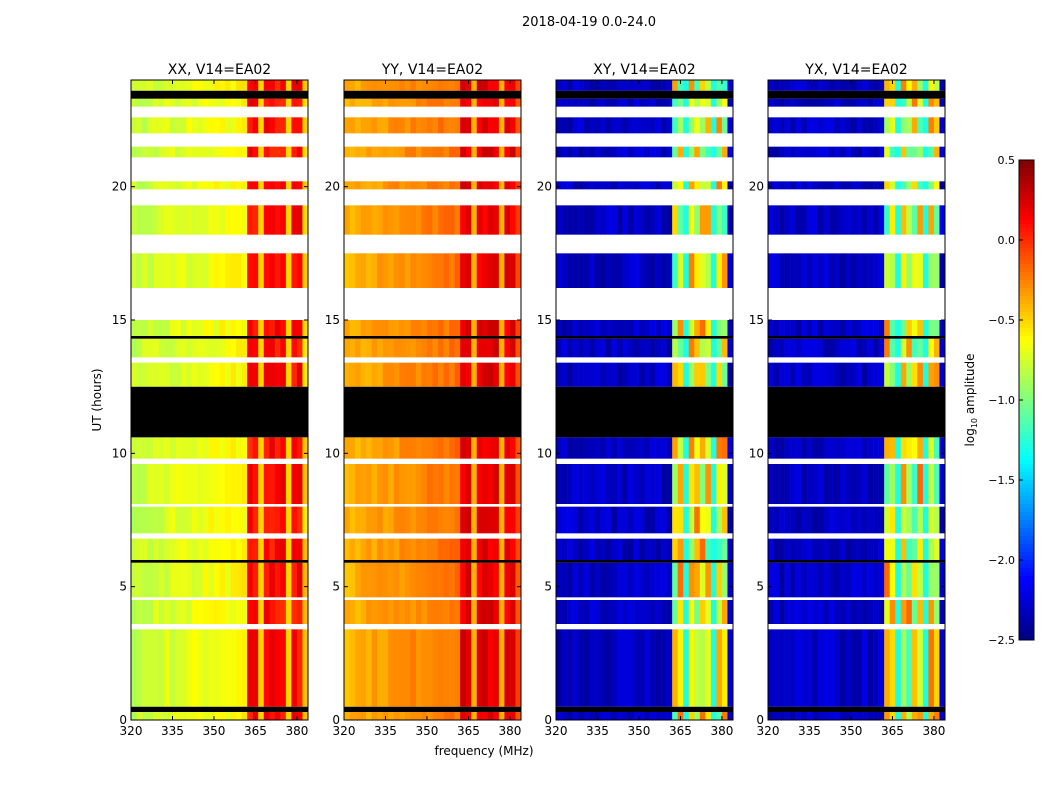  What do you see at coordinates (933, 731) in the screenshot?
I see `x-tick-label: 380` at bounding box center [933, 731].